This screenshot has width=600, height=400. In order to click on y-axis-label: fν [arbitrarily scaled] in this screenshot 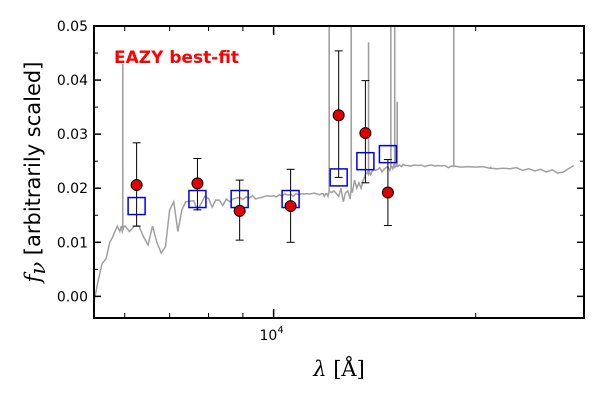, I will do `click(35, 173)`.